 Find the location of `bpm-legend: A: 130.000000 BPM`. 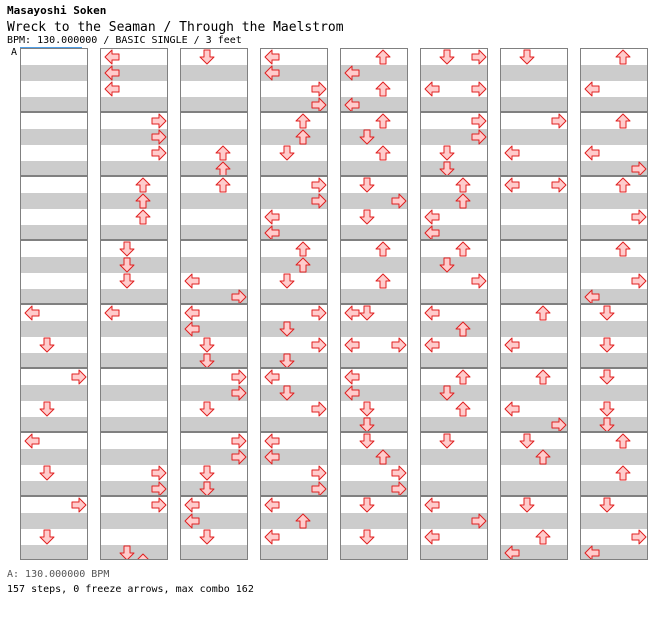

bpm-legend: A: 130.000000 BPM is located at coordinates (58, 574).